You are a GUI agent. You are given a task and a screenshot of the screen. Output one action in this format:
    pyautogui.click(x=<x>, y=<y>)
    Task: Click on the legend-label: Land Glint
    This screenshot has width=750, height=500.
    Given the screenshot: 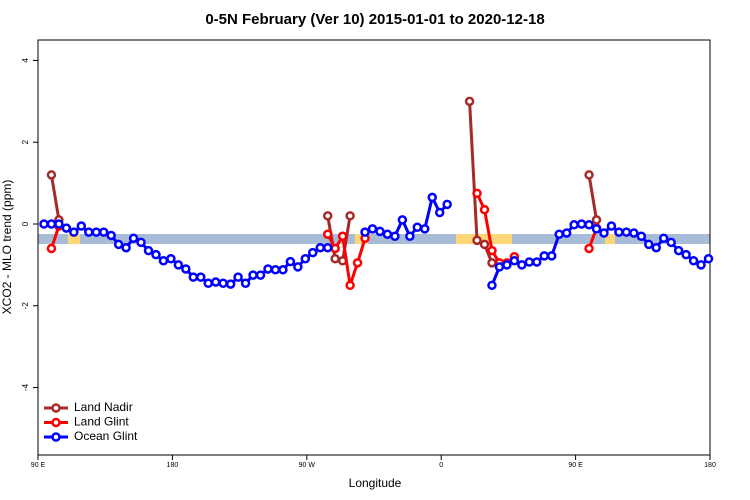 What is the action you would take?
    pyautogui.click(x=101, y=422)
    